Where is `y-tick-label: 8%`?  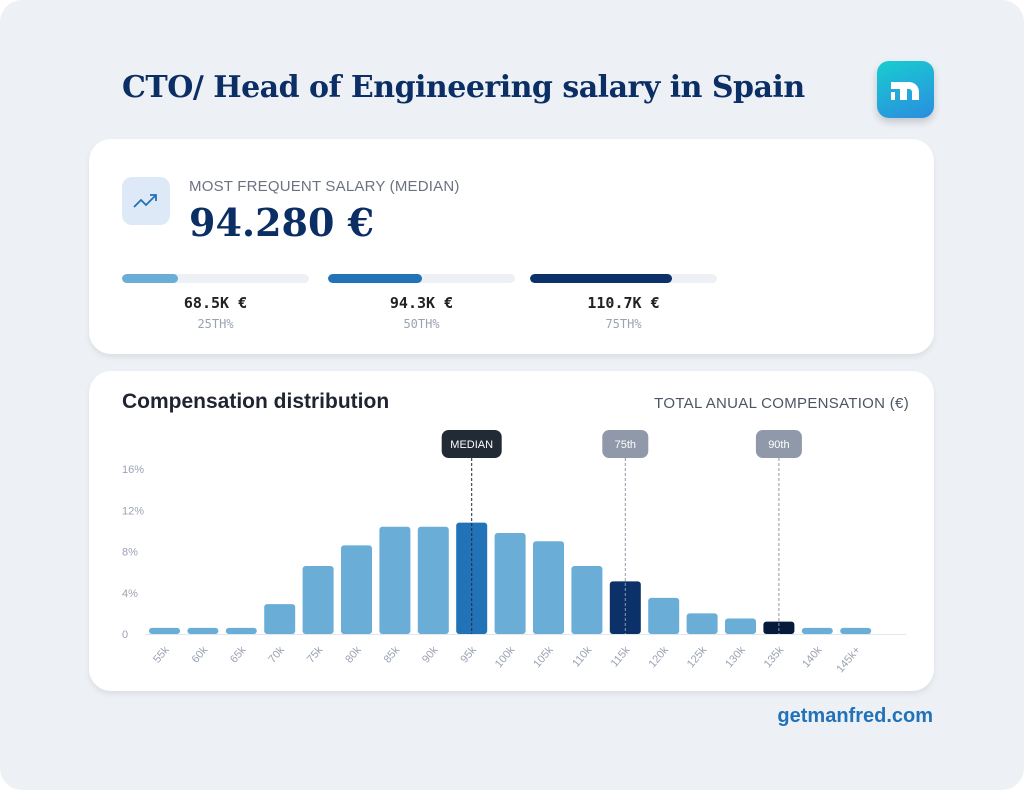
y-tick-label: 8% is located at coordinates (130, 553).